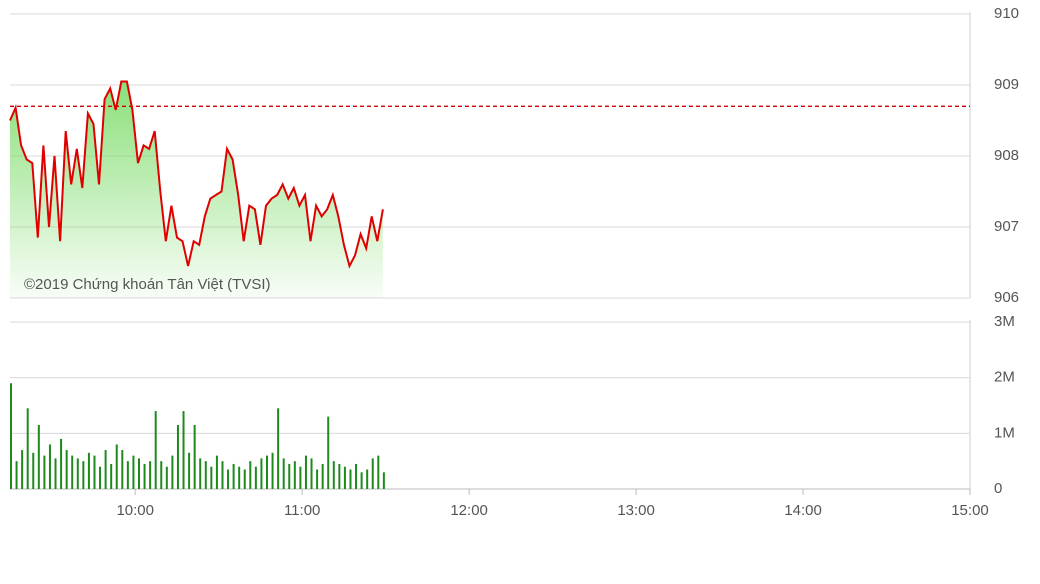 The image size is (1040, 584). I want to click on x-tick-label: 14:00, so click(803, 510).